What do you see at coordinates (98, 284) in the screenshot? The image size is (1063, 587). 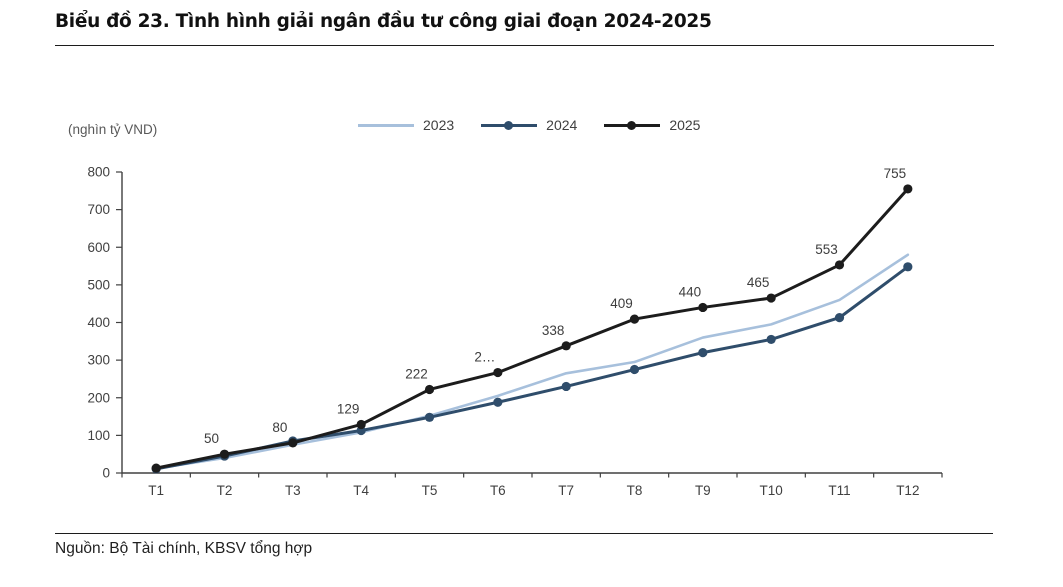 I see `y-axis-tick-label: 500` at bounding box center [98, 284].